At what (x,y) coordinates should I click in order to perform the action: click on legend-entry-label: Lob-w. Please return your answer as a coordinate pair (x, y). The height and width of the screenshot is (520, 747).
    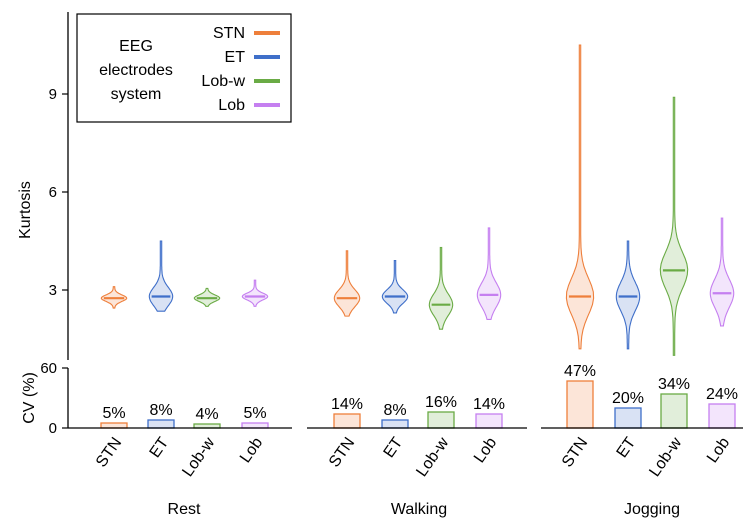
    Looking at the image, I should click on (223, 81).